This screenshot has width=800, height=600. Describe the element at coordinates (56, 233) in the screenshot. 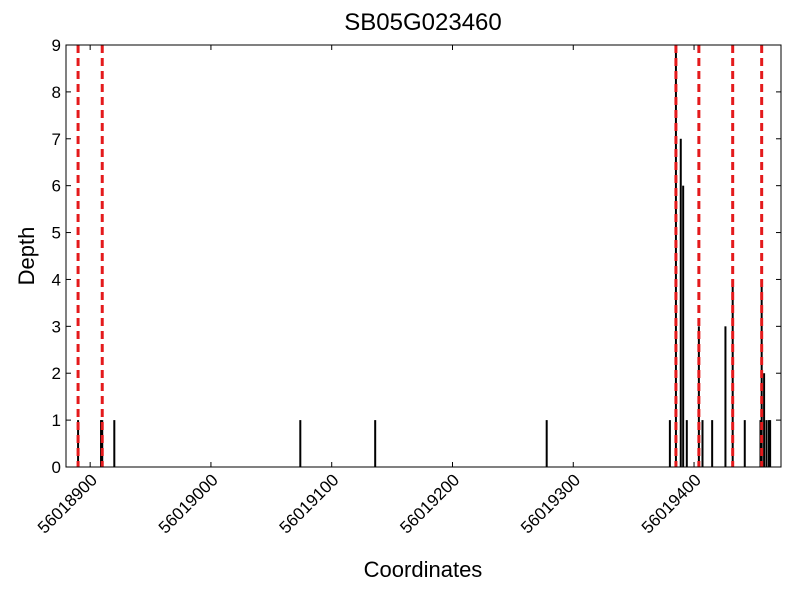

I see `y-tick-label: 5` at that location.